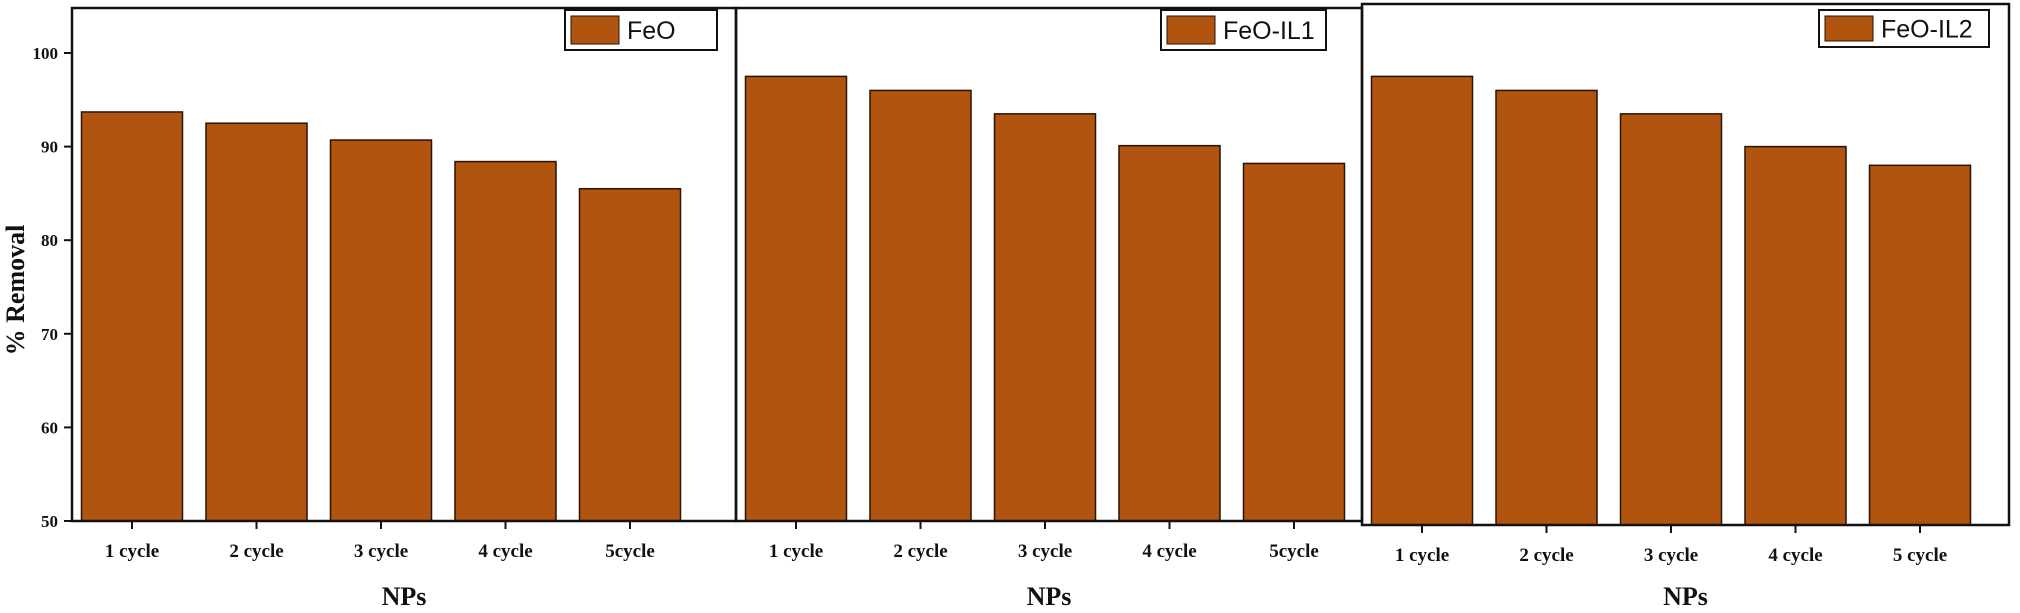 The height and width of the screenshot is (613, 2020). I want to click on y-tick-label: 50, so click(49, 521).